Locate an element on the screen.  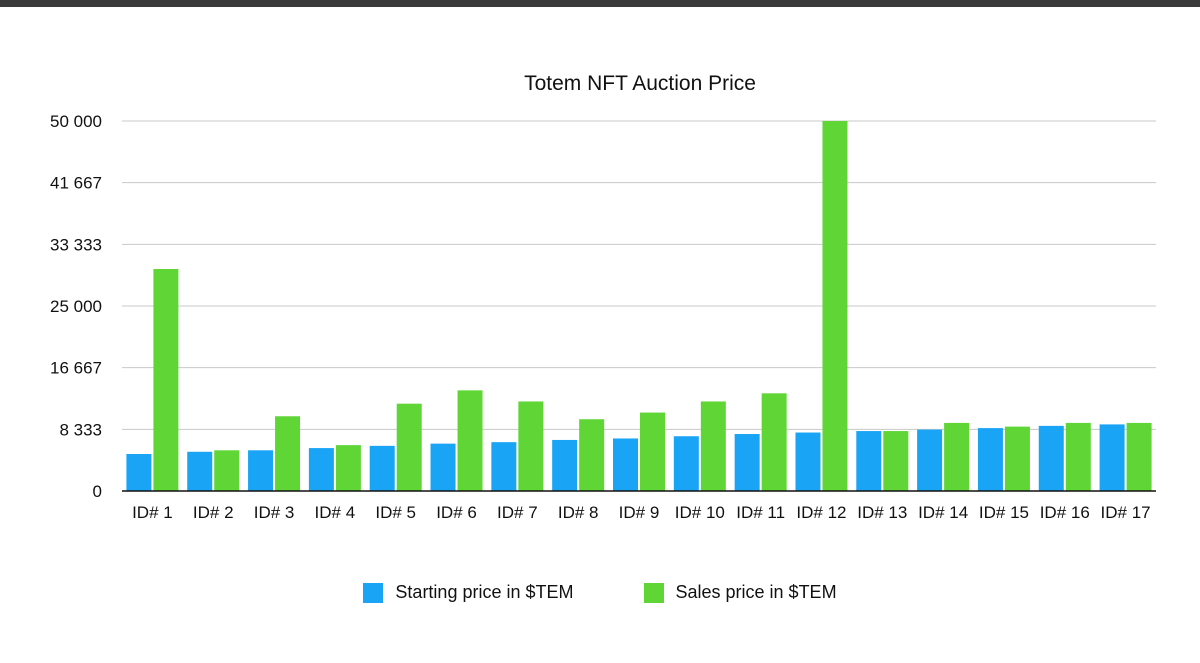
y-tick-label: 25 000 is located at coordinates (76, 306).